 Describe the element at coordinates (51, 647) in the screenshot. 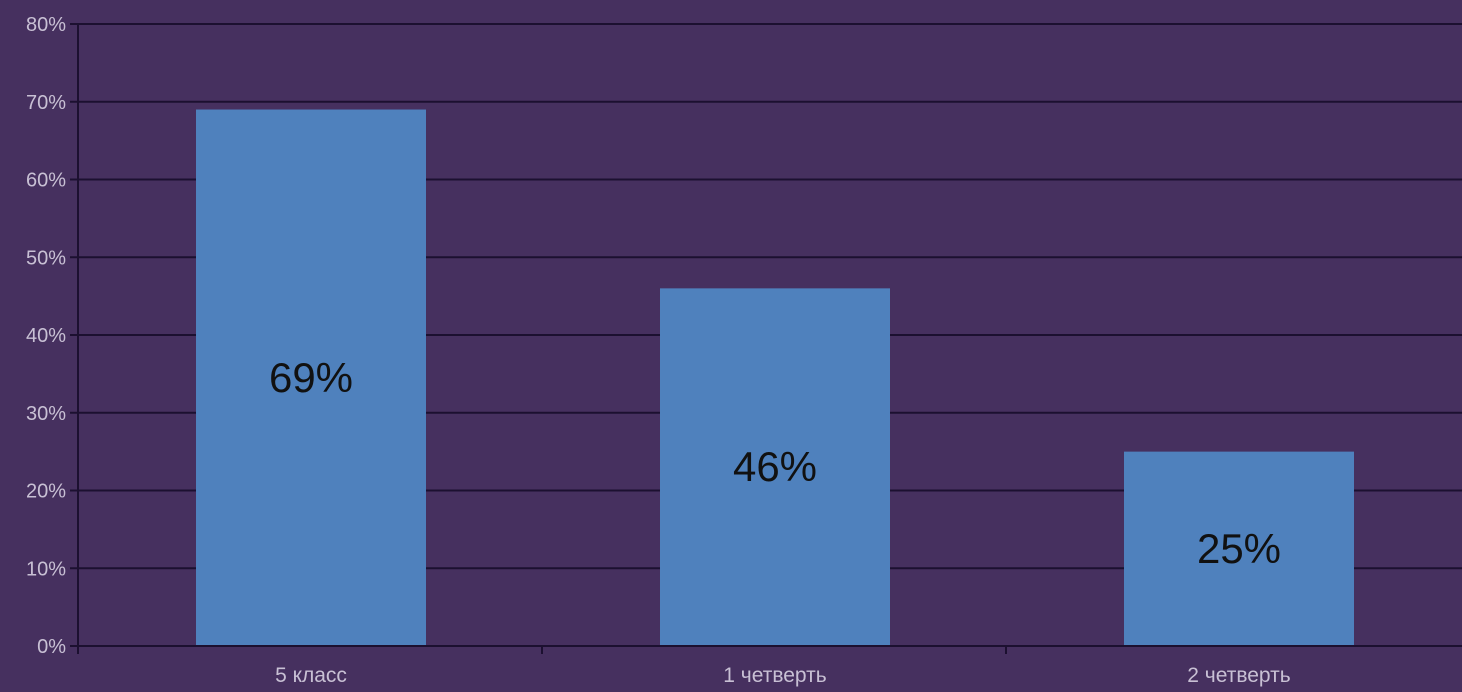

I see `y-tick-label: 0%` at that location.